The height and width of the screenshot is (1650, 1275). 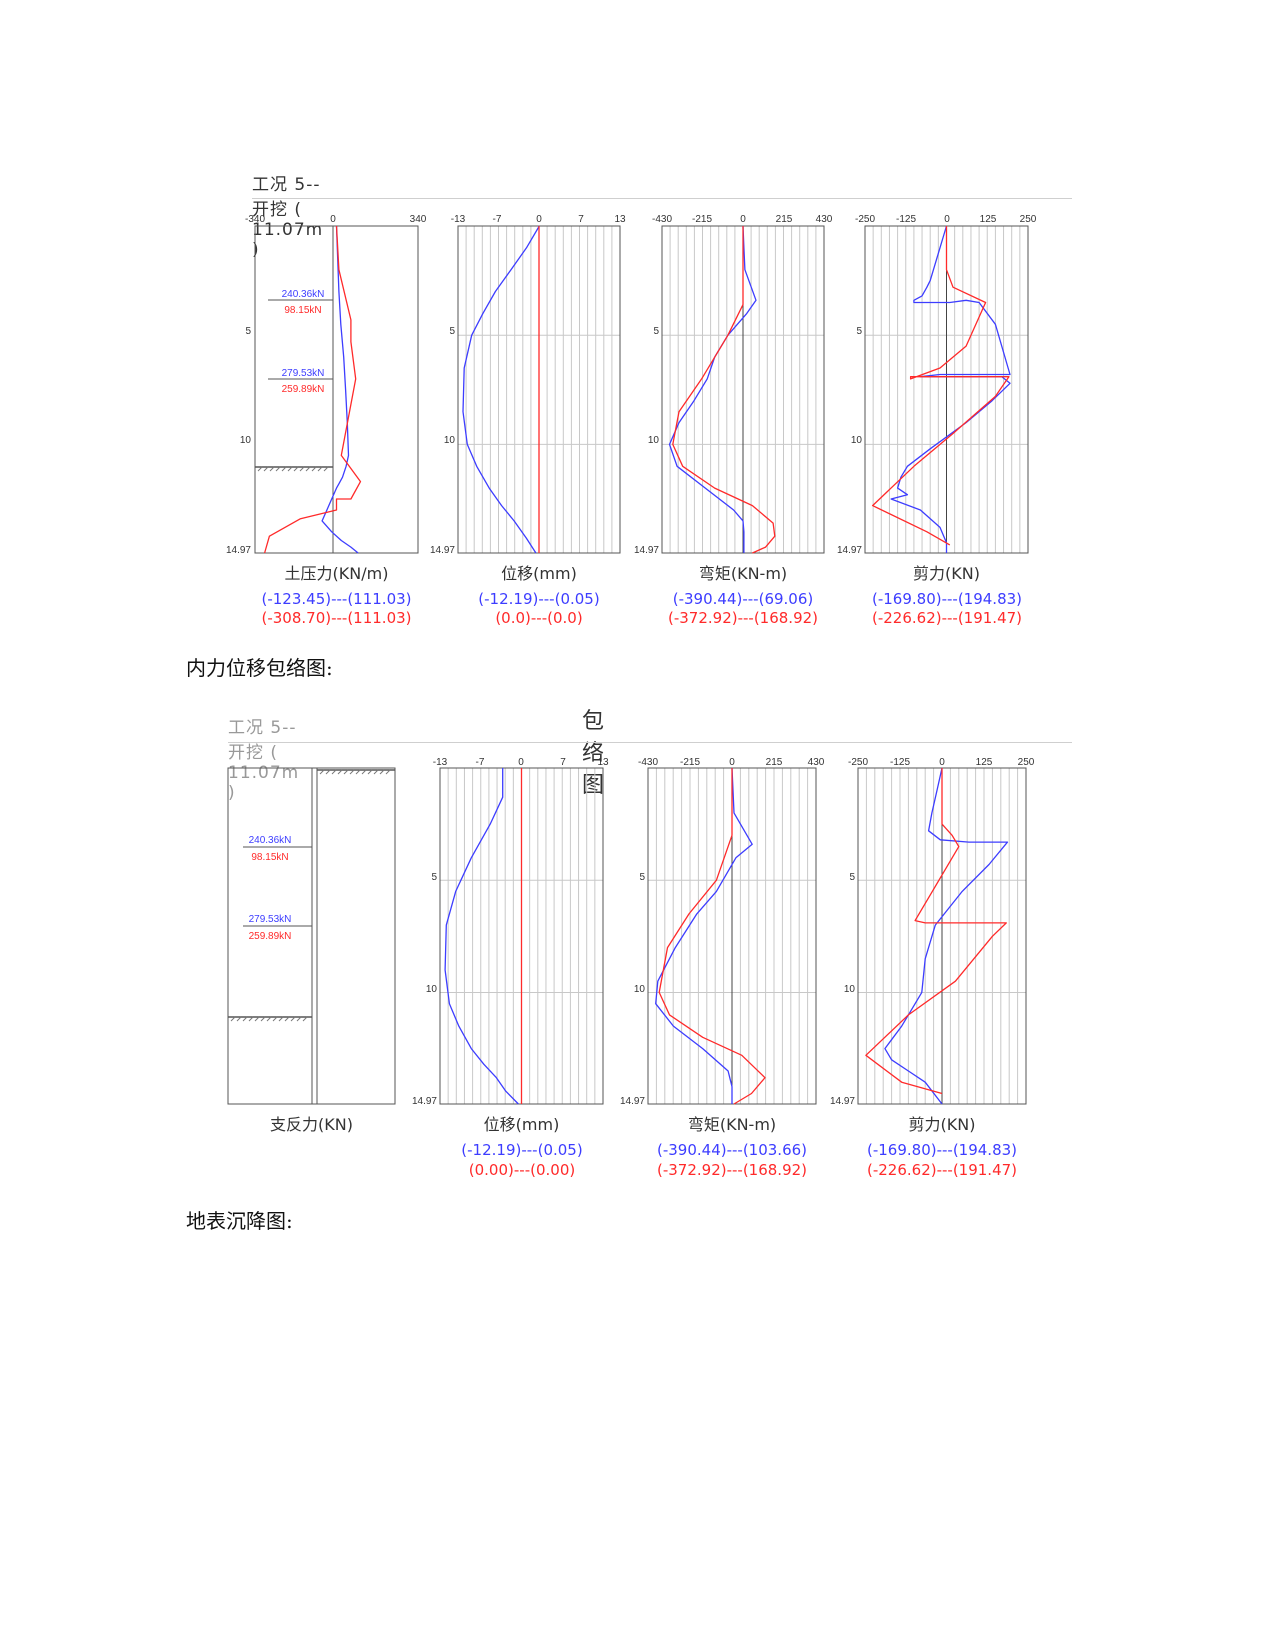 What do you see at coordinates (581, 219) in the screenshot?
I see `tick-label: 7` at bounding box center [581, 219].